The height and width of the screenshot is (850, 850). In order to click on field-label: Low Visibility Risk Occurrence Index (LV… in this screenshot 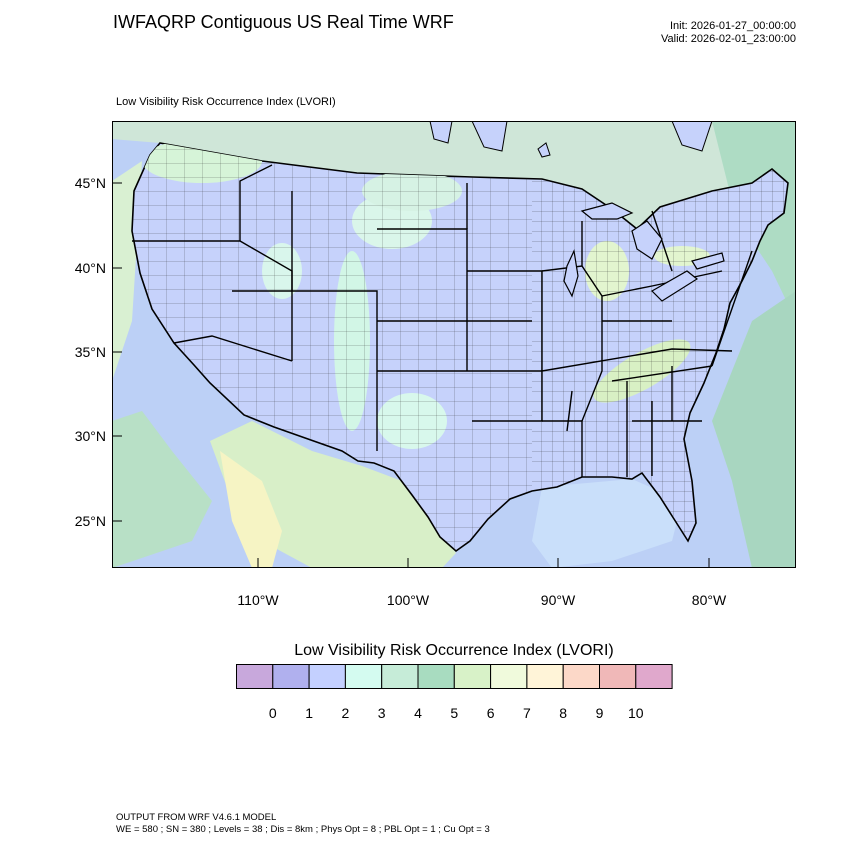, I will do `click(226, 102)`.